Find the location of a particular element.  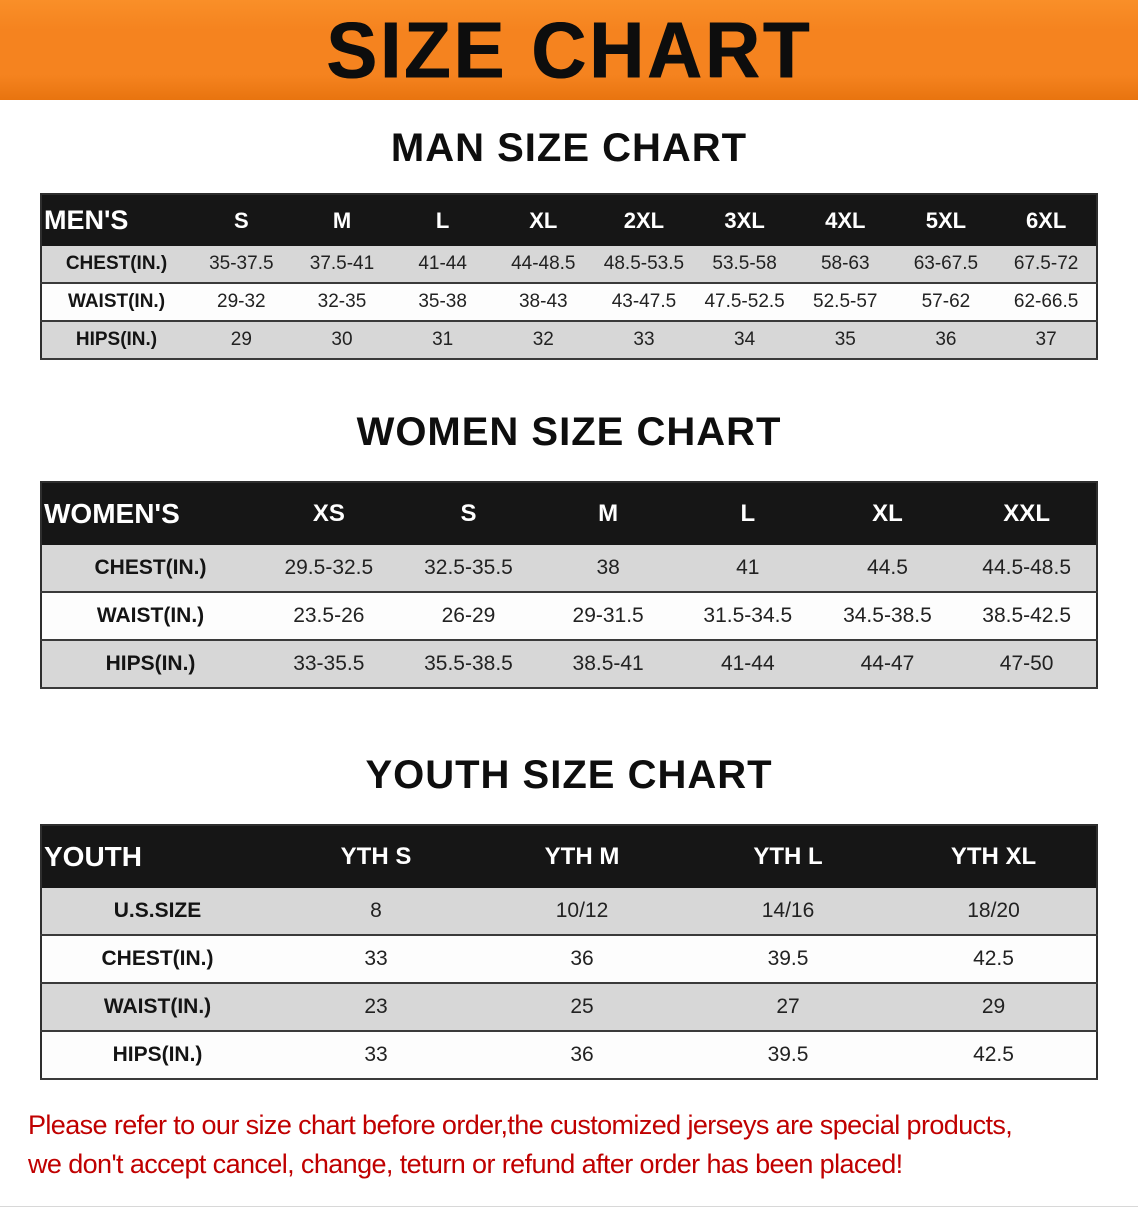

size-header-cell: YTH XL is located at coordinates (994, 856).